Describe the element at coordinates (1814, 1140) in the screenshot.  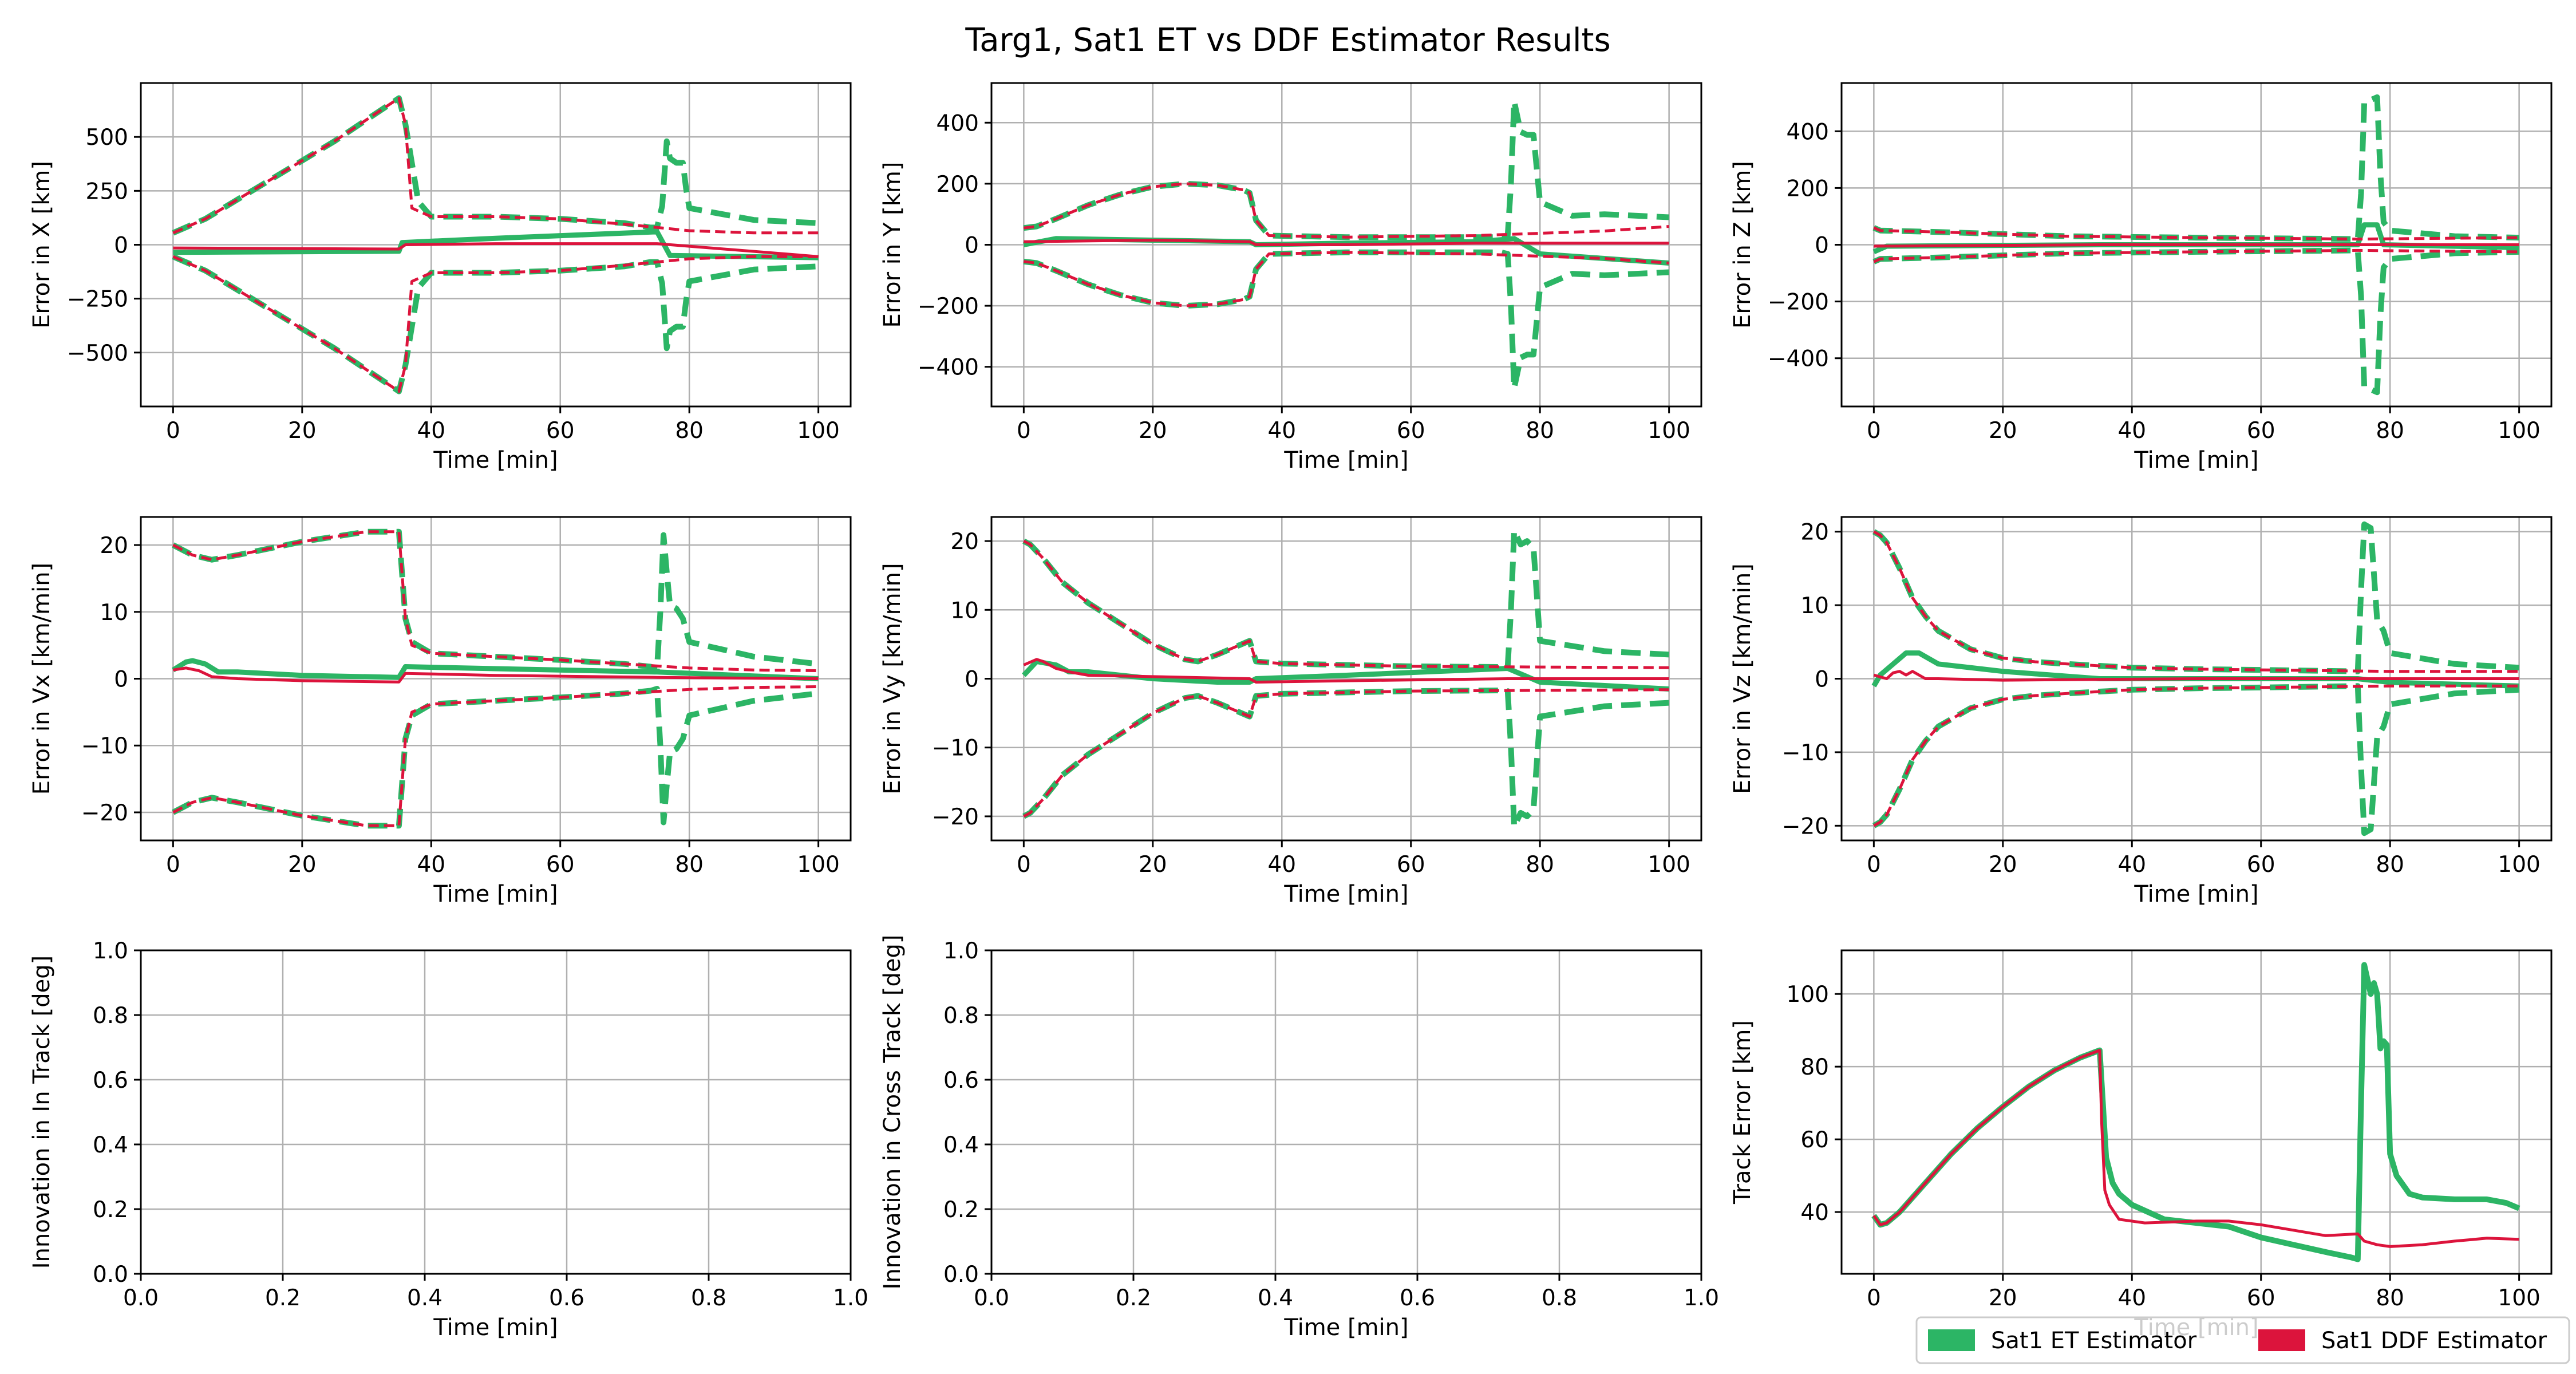
I see `y-tick-label: 60` at that location.